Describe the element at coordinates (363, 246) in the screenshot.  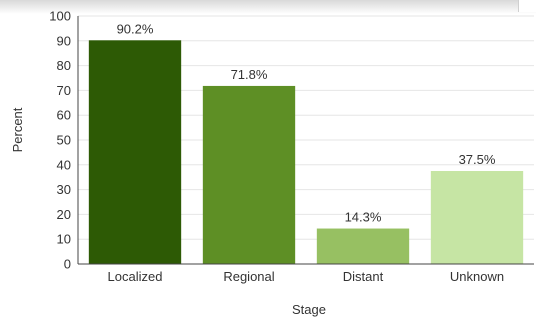
I see `bar-distant` at that location.